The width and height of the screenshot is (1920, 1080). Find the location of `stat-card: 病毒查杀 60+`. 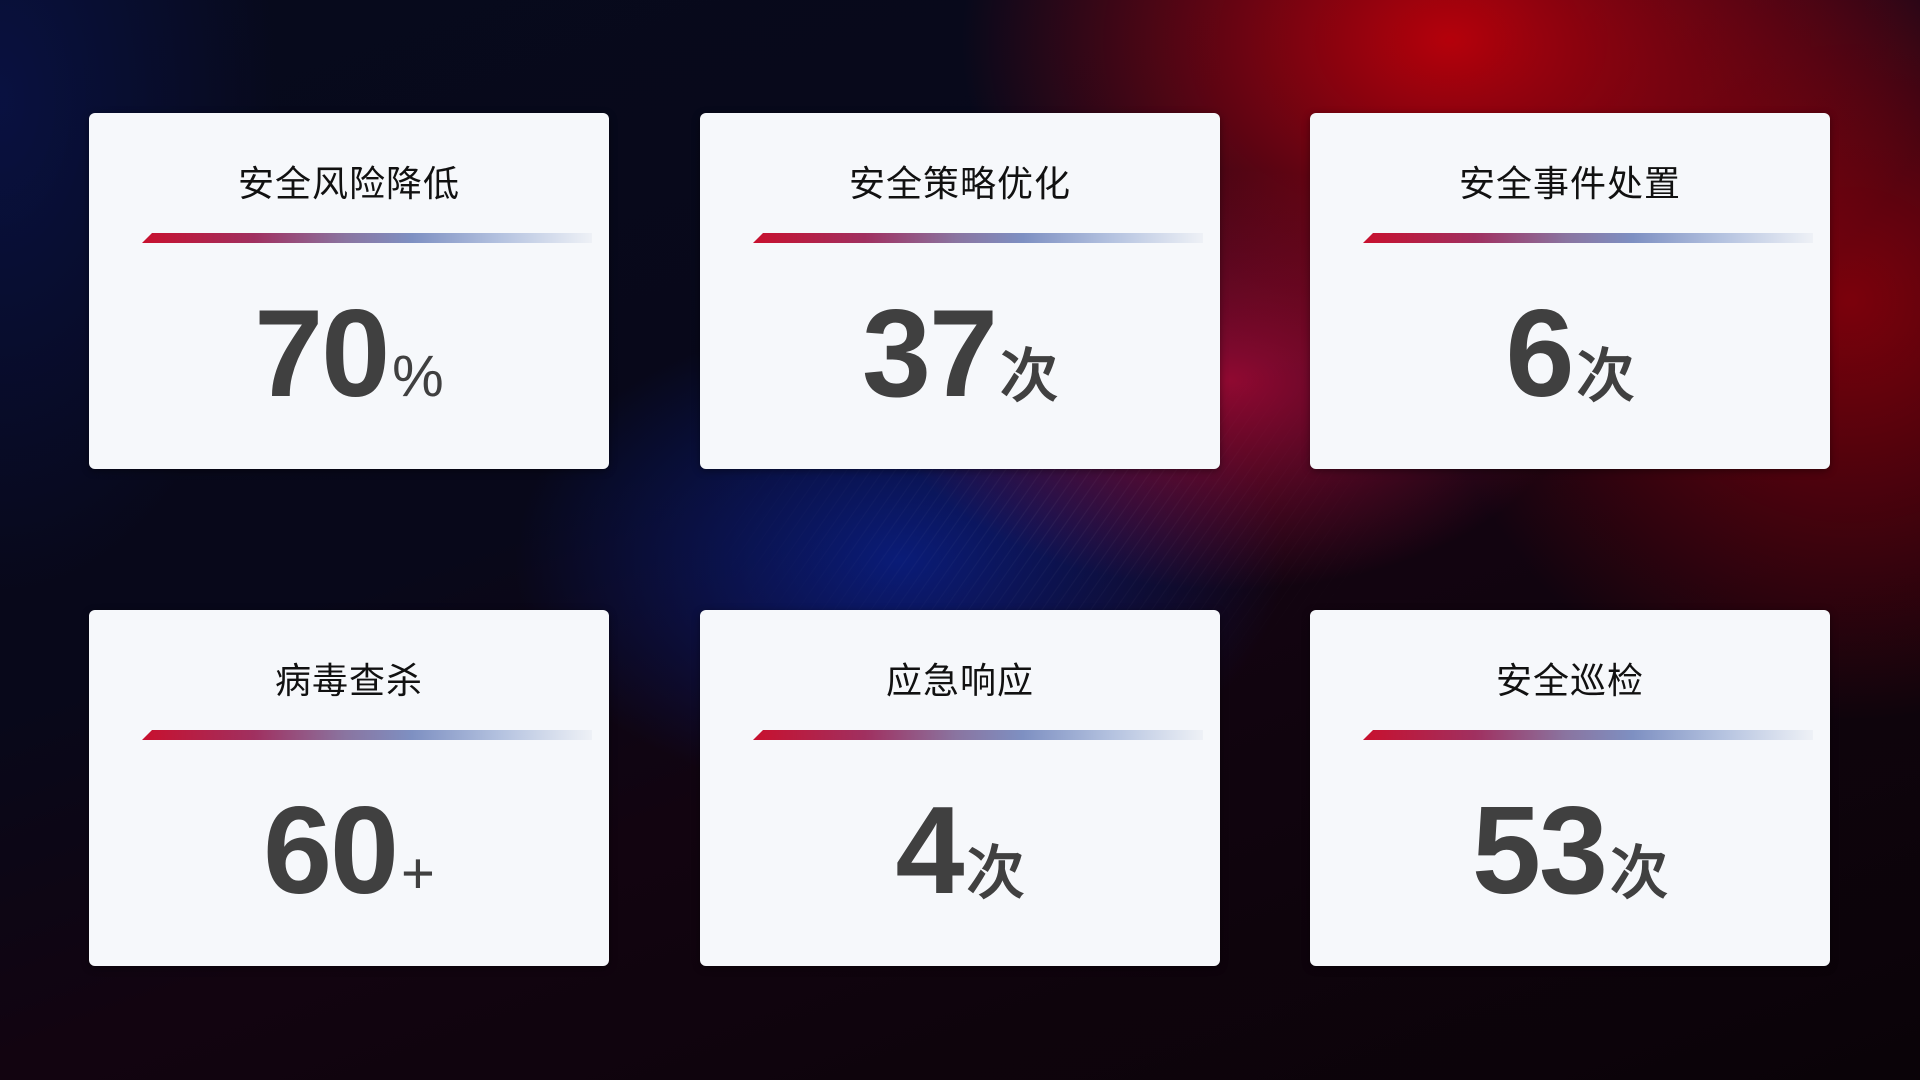

stat-card: 病毒查杀 60+ is located at coordinates (349, 788).